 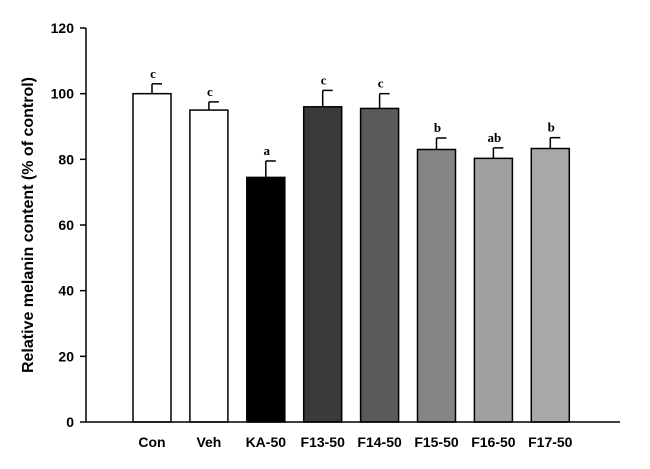 What do you see at coordinates (63, 28) in the screenshot?
I see `y-tick-label: 120` at bounding box center [63, 28].